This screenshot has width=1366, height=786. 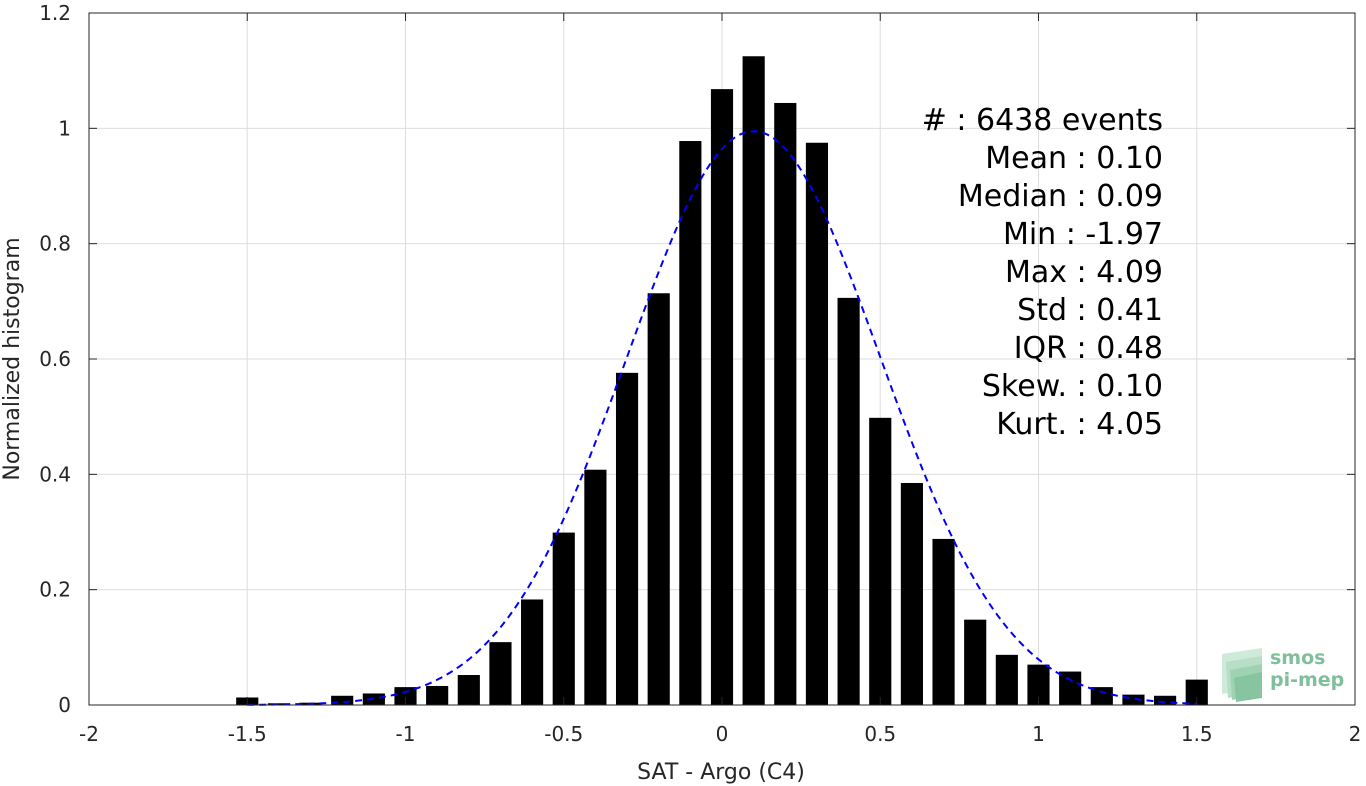 I want to click on stat-line: Kurt. : 4.05, so click(x=1079, y=424).